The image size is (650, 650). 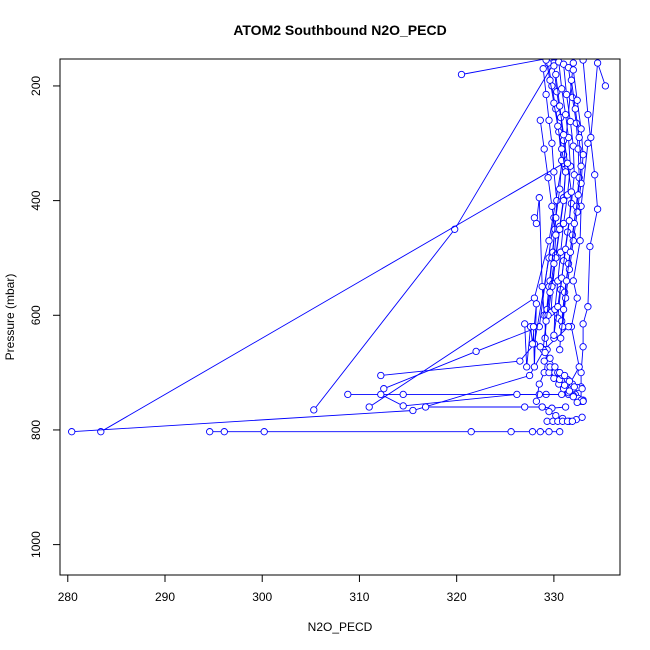 I want to click on y-axis-label: Pressure (mbar), so click(x=10, y=317).